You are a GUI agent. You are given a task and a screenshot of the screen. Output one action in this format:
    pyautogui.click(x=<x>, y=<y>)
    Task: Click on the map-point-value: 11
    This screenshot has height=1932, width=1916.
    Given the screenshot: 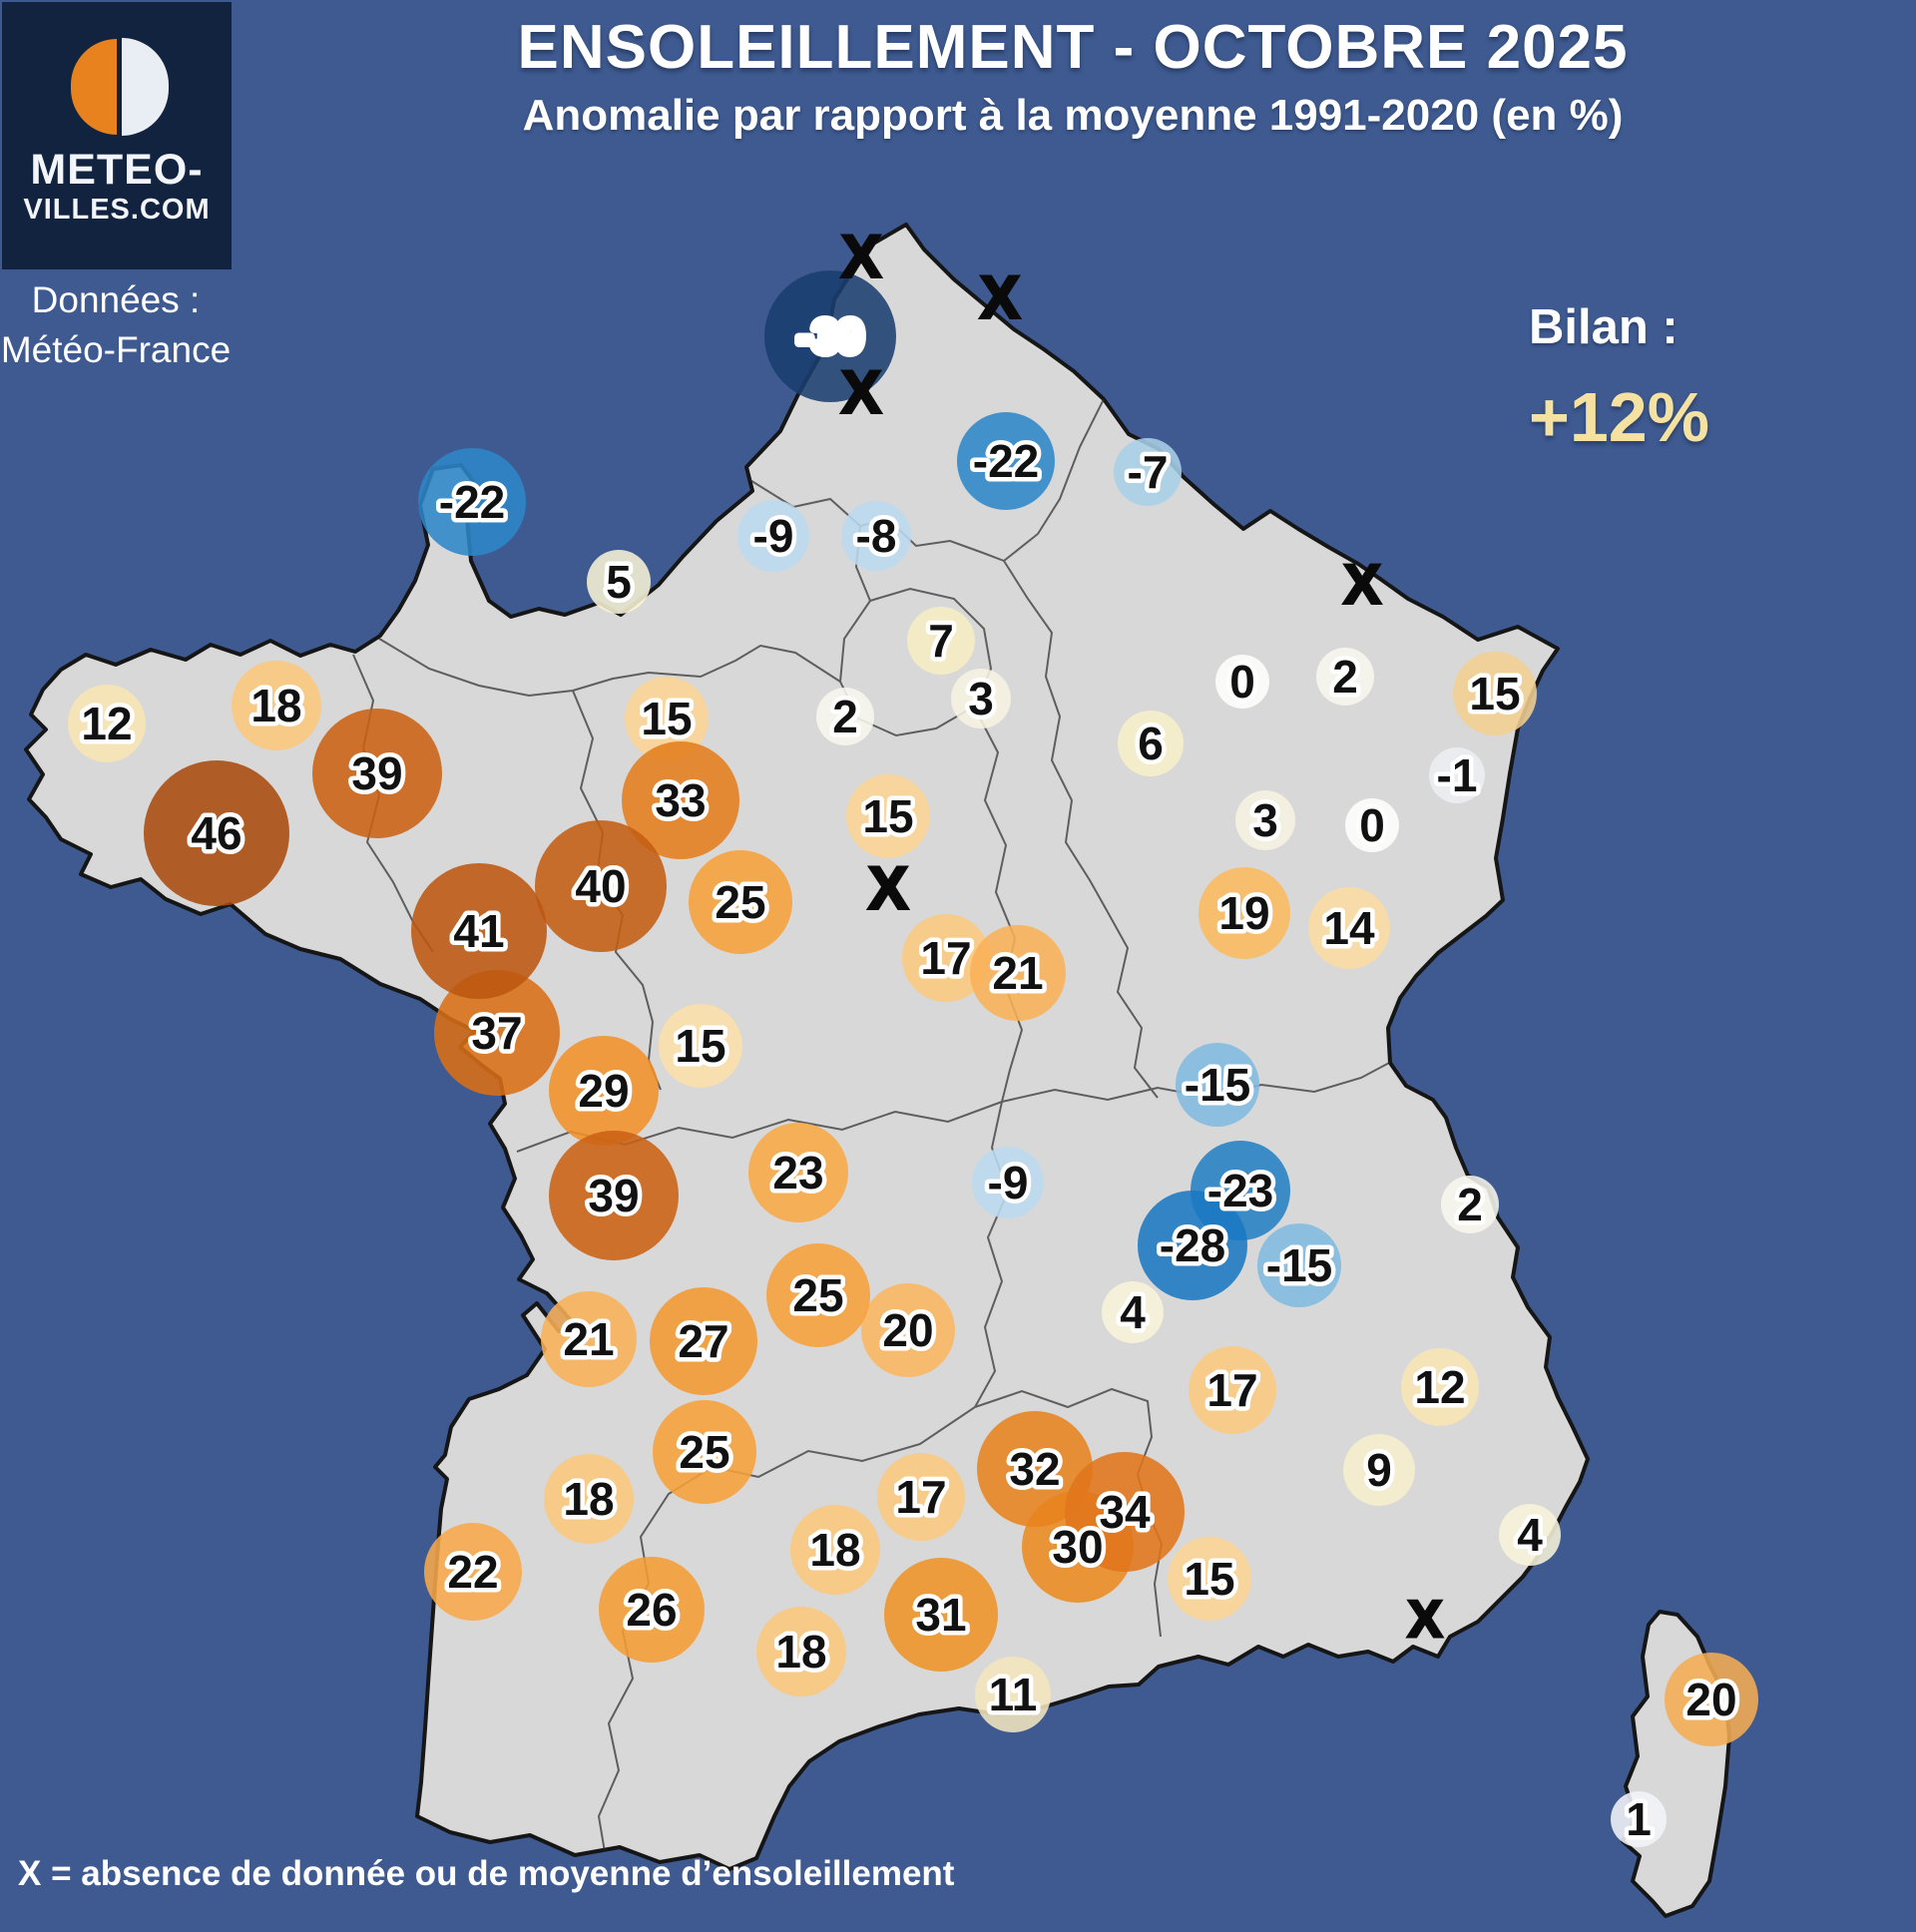 What is the action you would take?
    pyautogui.click(x=1013, y=1694)
    